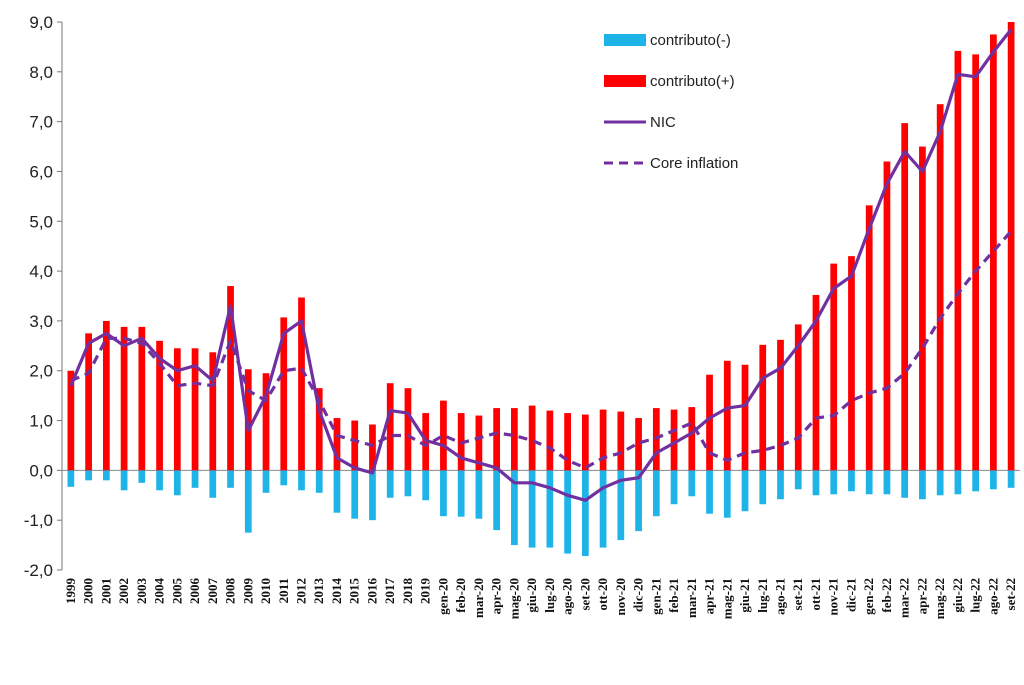 This screenshot has height=685, width=1024. Describe the element at coordinates (625, 40) in the screenshot. I see `legend-swatch-negative` at that location.